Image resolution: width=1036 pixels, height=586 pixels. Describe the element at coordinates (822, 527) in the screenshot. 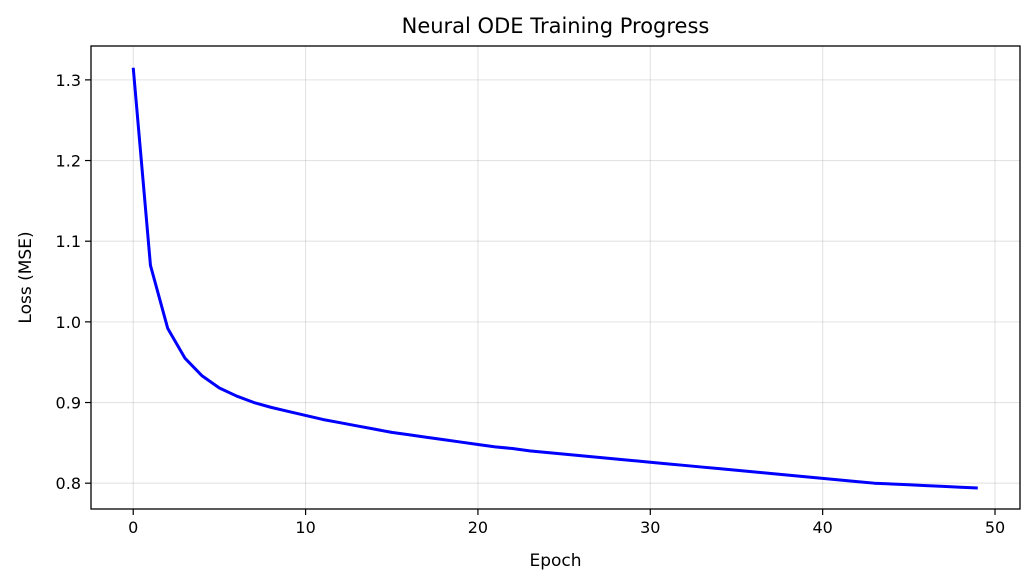

I see `x-tick-label: 40` at that location.